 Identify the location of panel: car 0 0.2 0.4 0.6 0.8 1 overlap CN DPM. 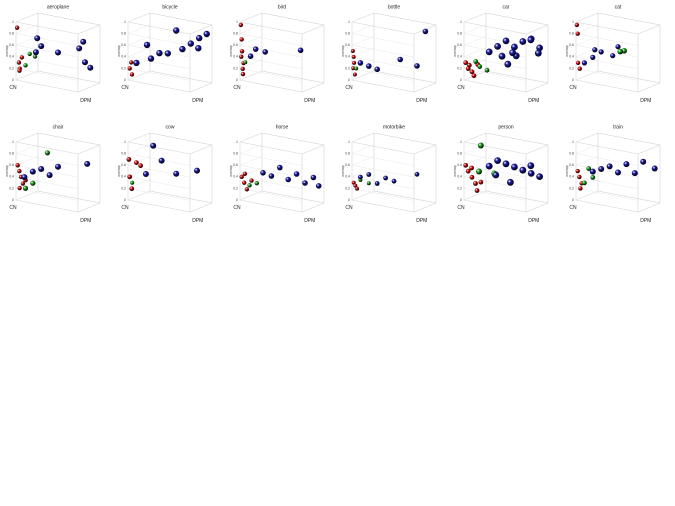
(501, 54).